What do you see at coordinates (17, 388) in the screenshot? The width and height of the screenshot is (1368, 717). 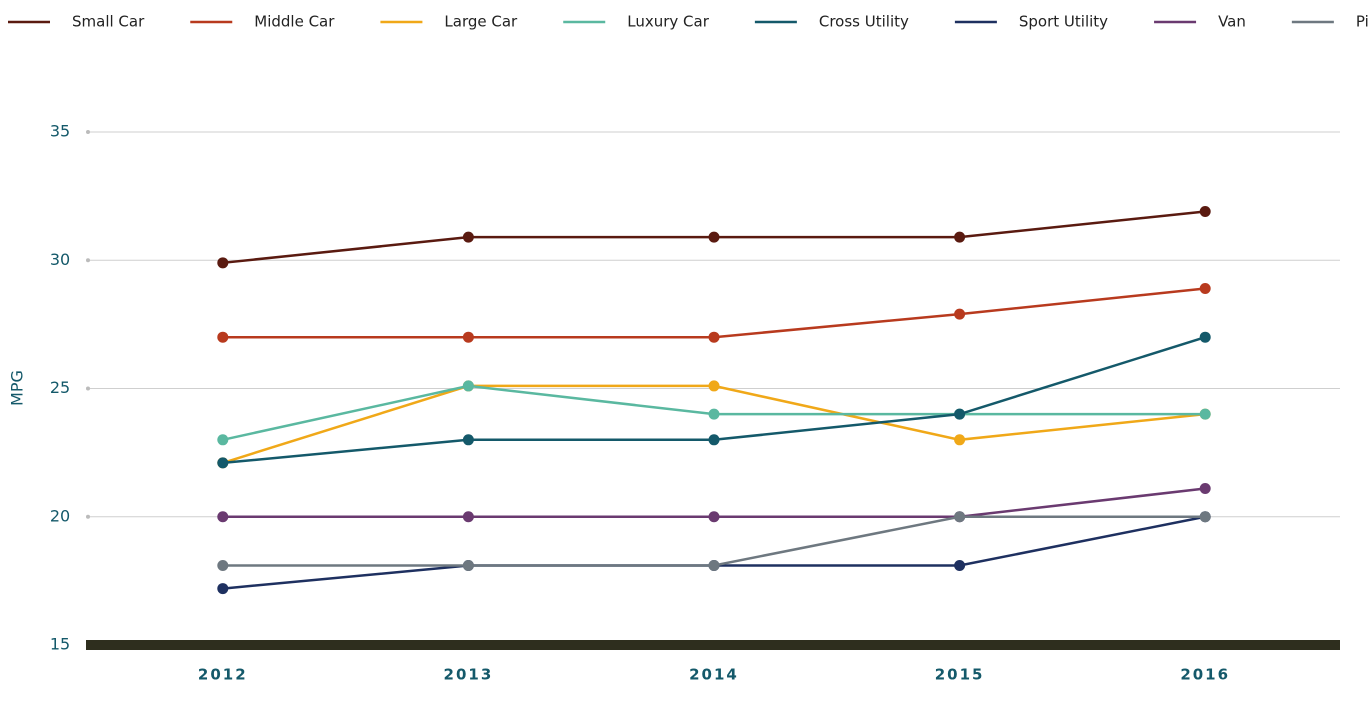 I see `y-axis-label: MPG` at bounding box center [17, 388].